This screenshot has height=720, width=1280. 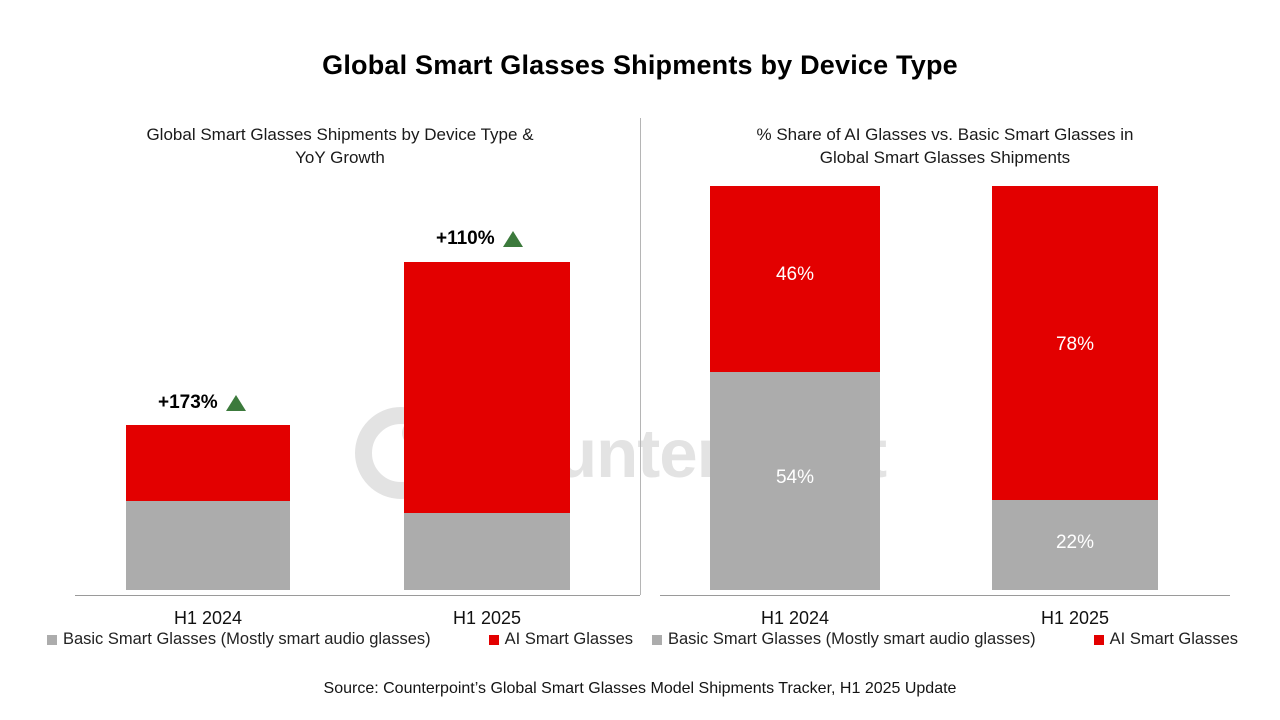 I want to click on right-subtitle-line-2: Global Smart Glasses Shipments, so click(x=945, y=157).